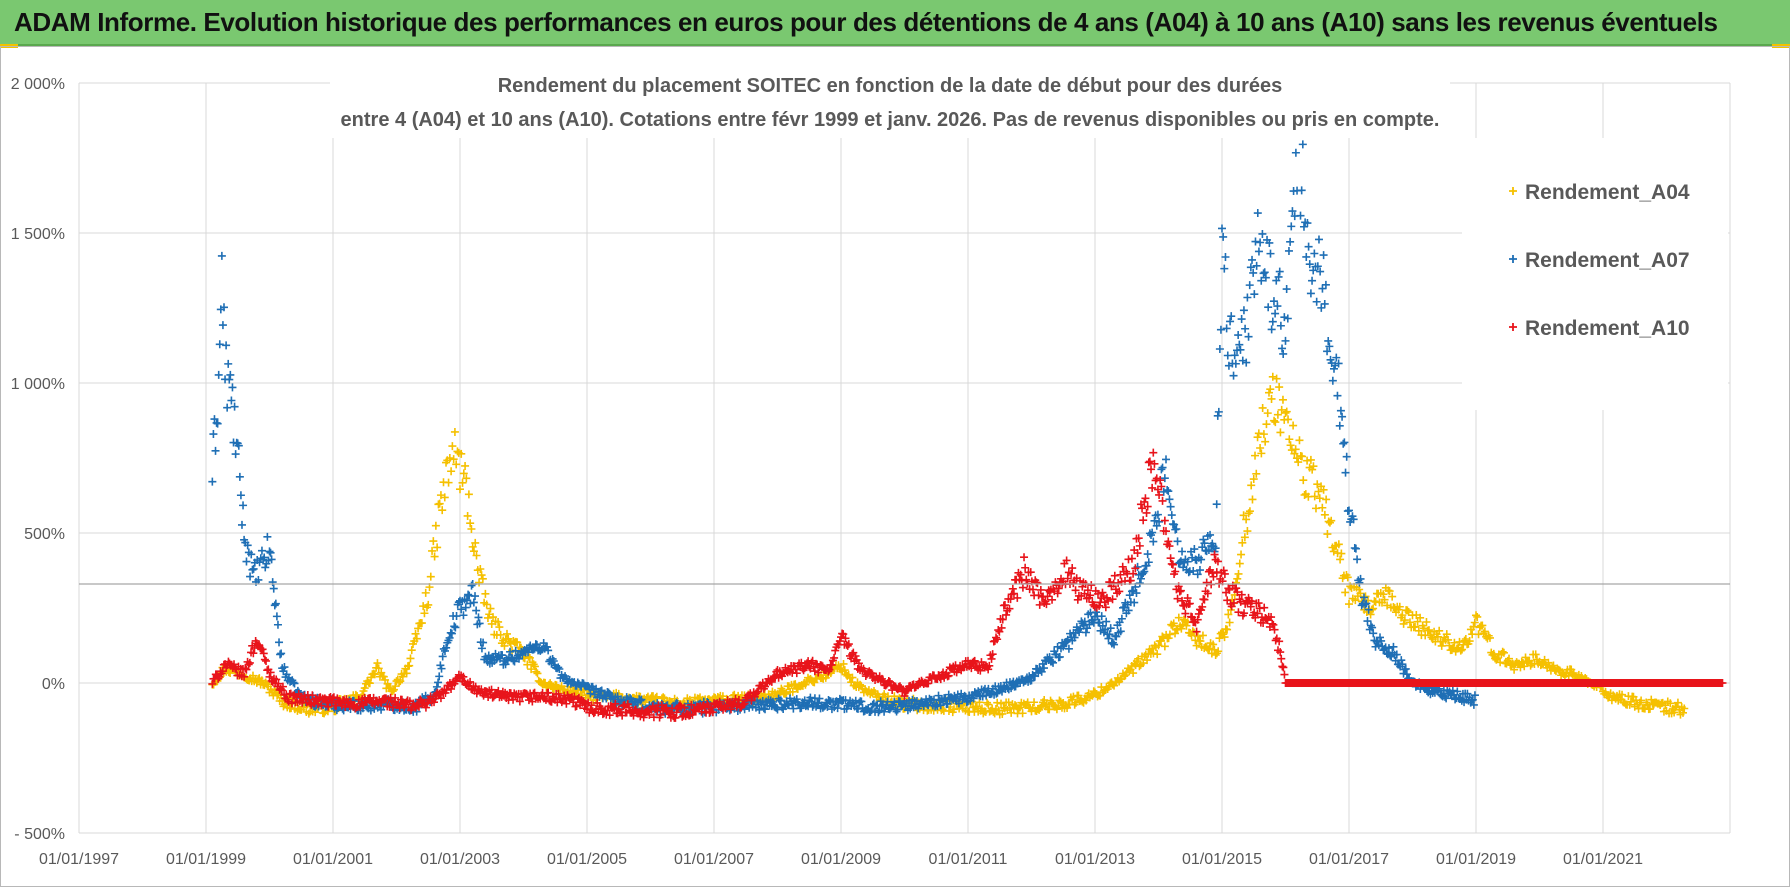  I want to click on legend-box, so click(1595, 274).